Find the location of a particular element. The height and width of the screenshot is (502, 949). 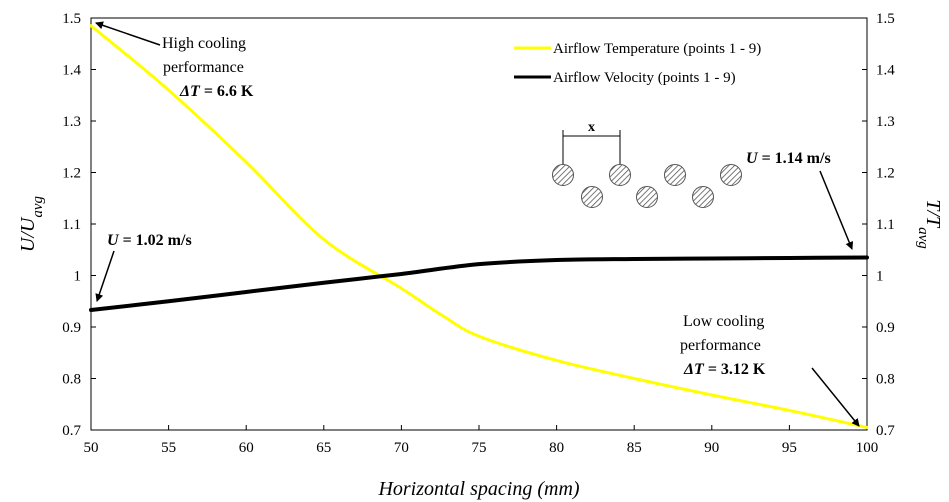

velocity-left-symbol: U is located at coordinates (113, 240).